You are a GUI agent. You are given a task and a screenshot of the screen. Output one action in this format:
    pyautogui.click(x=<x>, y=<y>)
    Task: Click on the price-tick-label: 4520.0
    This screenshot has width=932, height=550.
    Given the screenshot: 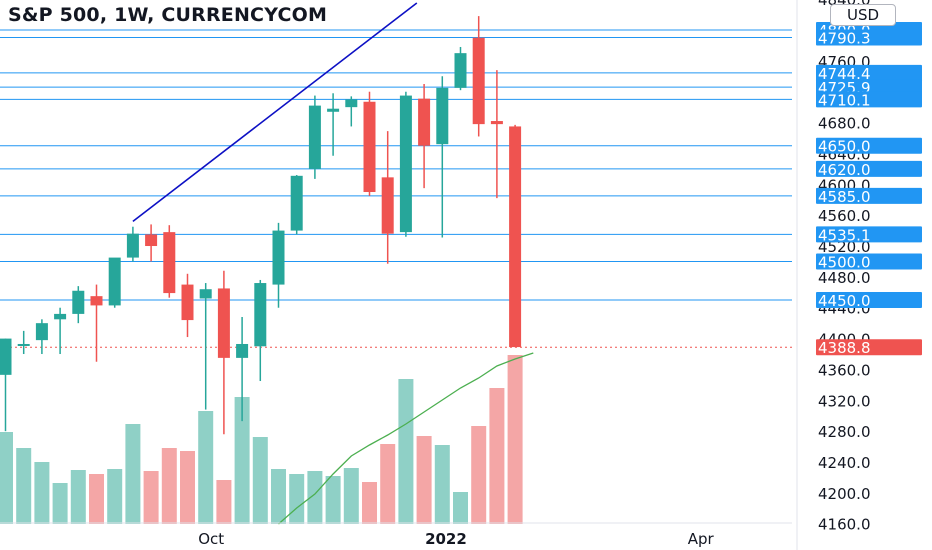 What is the action you would take?
    pyautogui.click(x=844, y=247)
    